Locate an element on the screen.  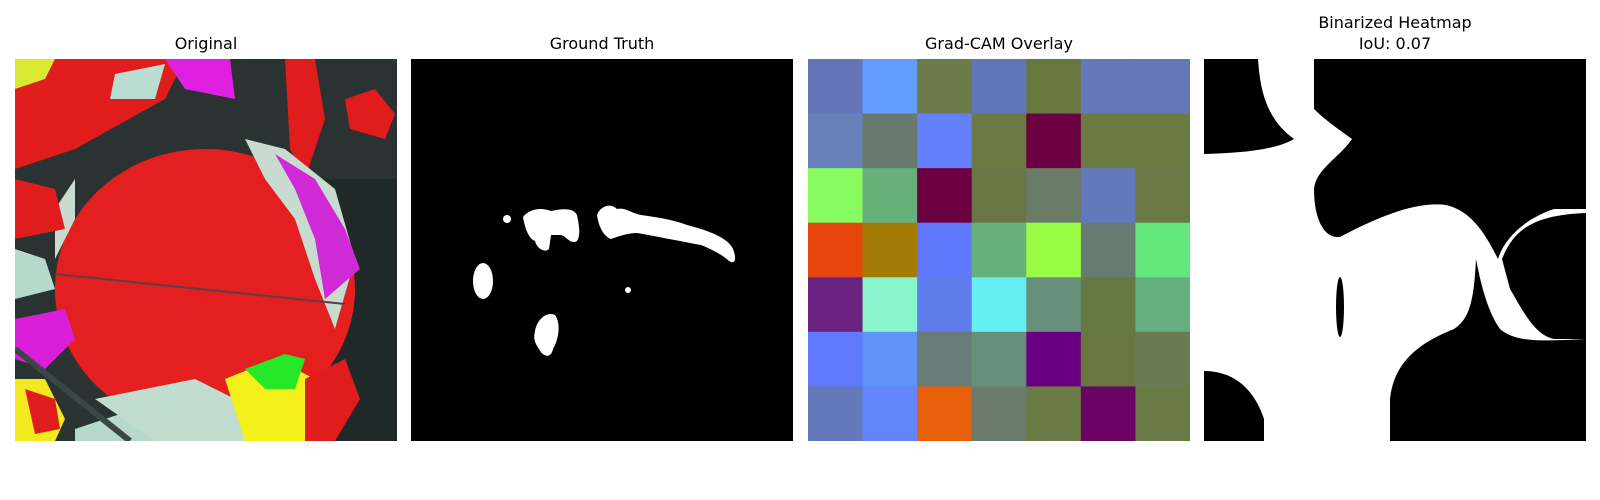
ground-truth-title: Ground Truth is located at coordinates (602, 43).